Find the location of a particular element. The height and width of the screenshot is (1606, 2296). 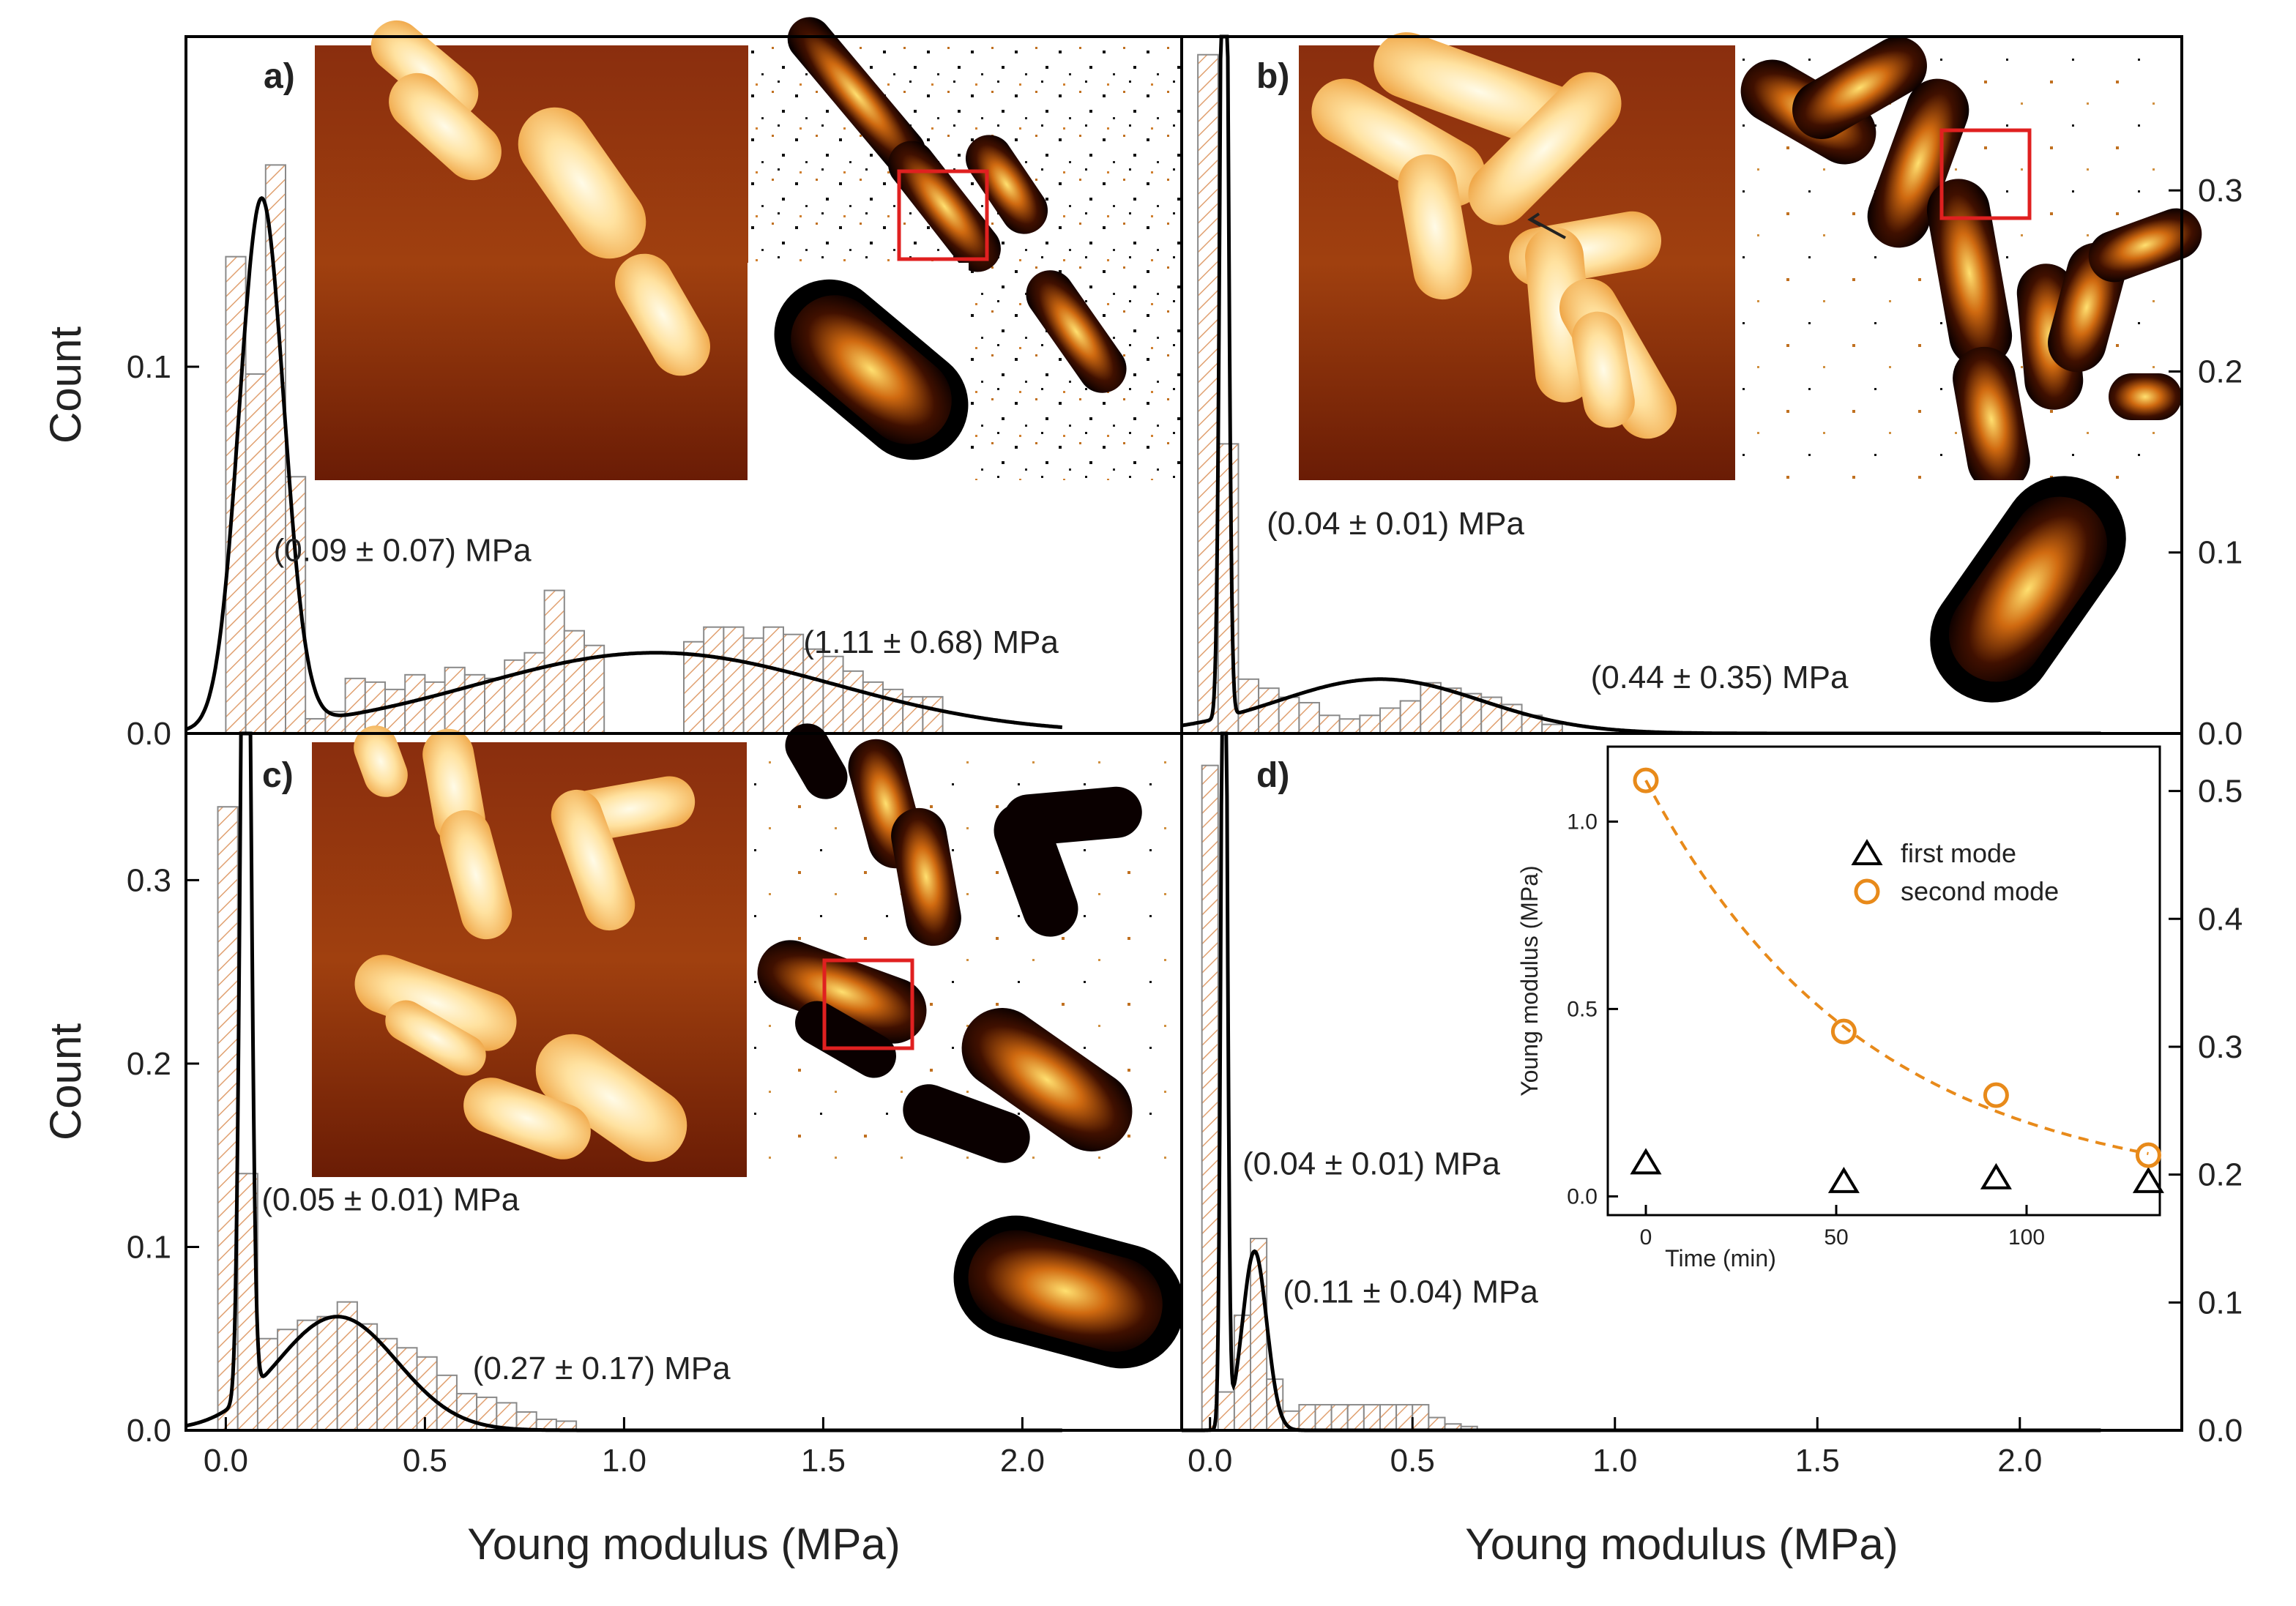

inset-decay-curve is located at coordinates (1896, 967).